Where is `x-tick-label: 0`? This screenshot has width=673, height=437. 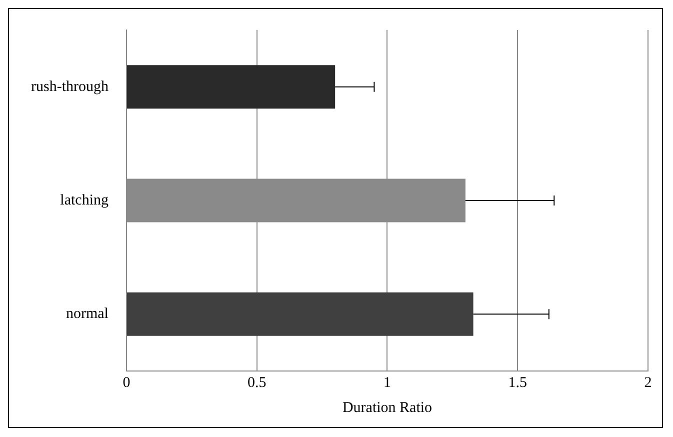
x-tick-label: 0 is located at coordinates (126, 382).